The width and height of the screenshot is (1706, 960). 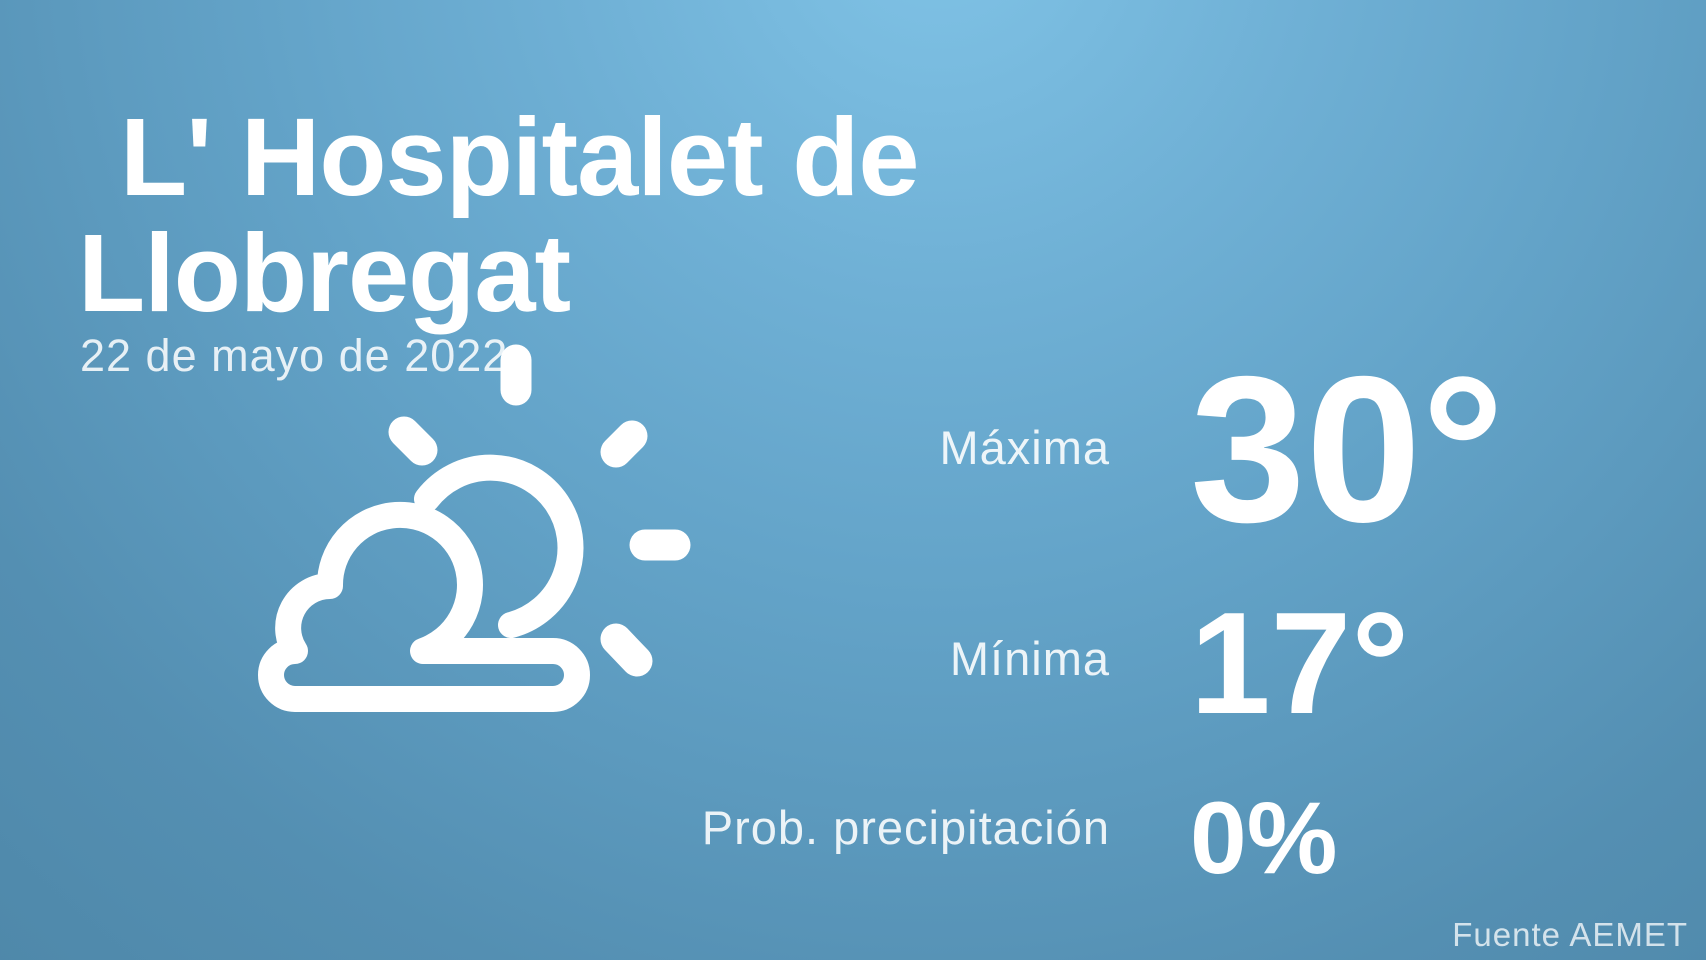 I want to click on precip-prob-label: Prob. precipitación, so click(x=905, y=827).